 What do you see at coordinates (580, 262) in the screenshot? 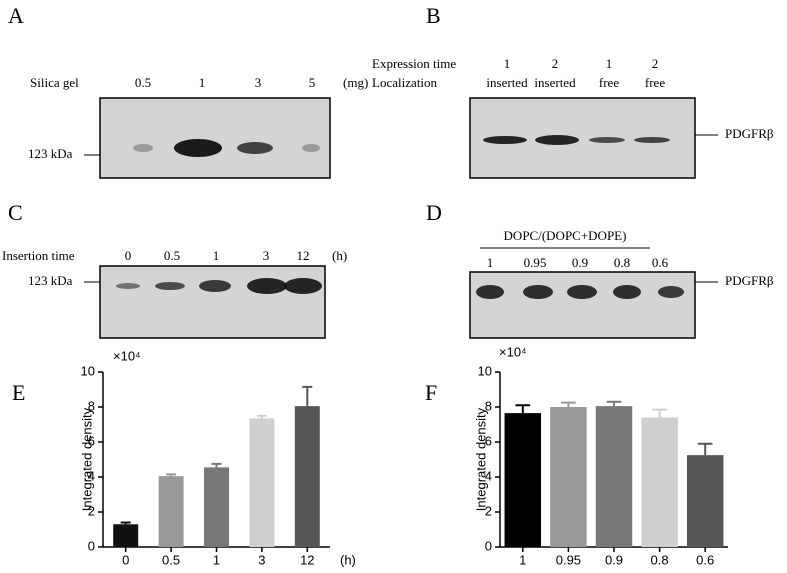
I see `lane-label: 0.9` at bounding box center [580, 262].